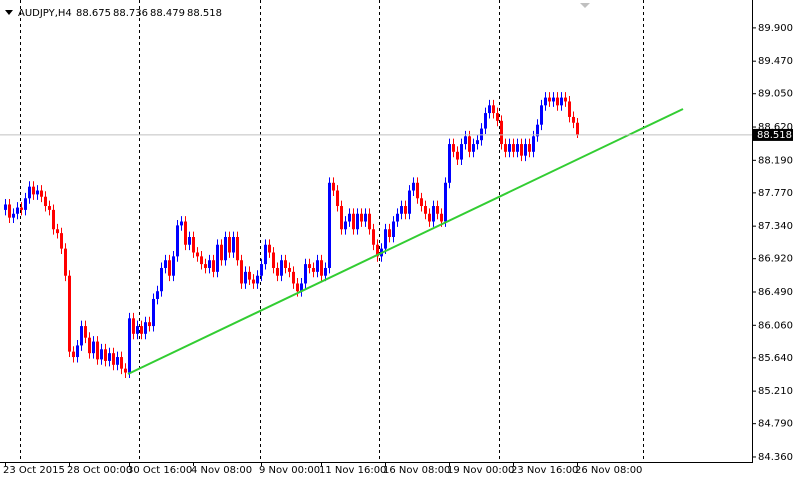 Image resolution: width=794 pixels, height=479 pixels. I want to click on y-tick-label: 86.060, so click(775, 325).